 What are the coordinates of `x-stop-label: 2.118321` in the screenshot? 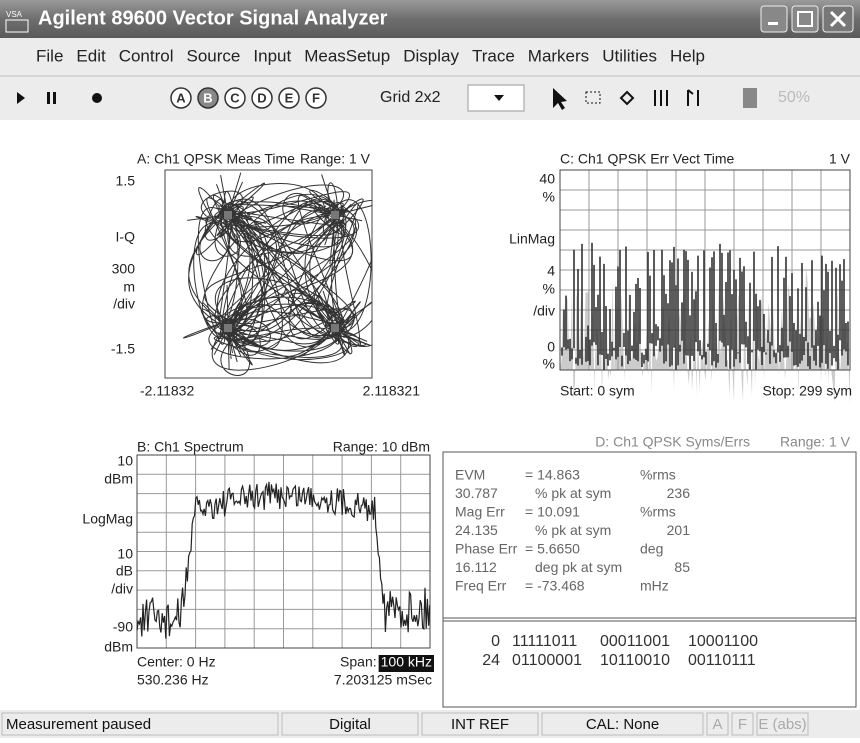 It's located at (392, 391).